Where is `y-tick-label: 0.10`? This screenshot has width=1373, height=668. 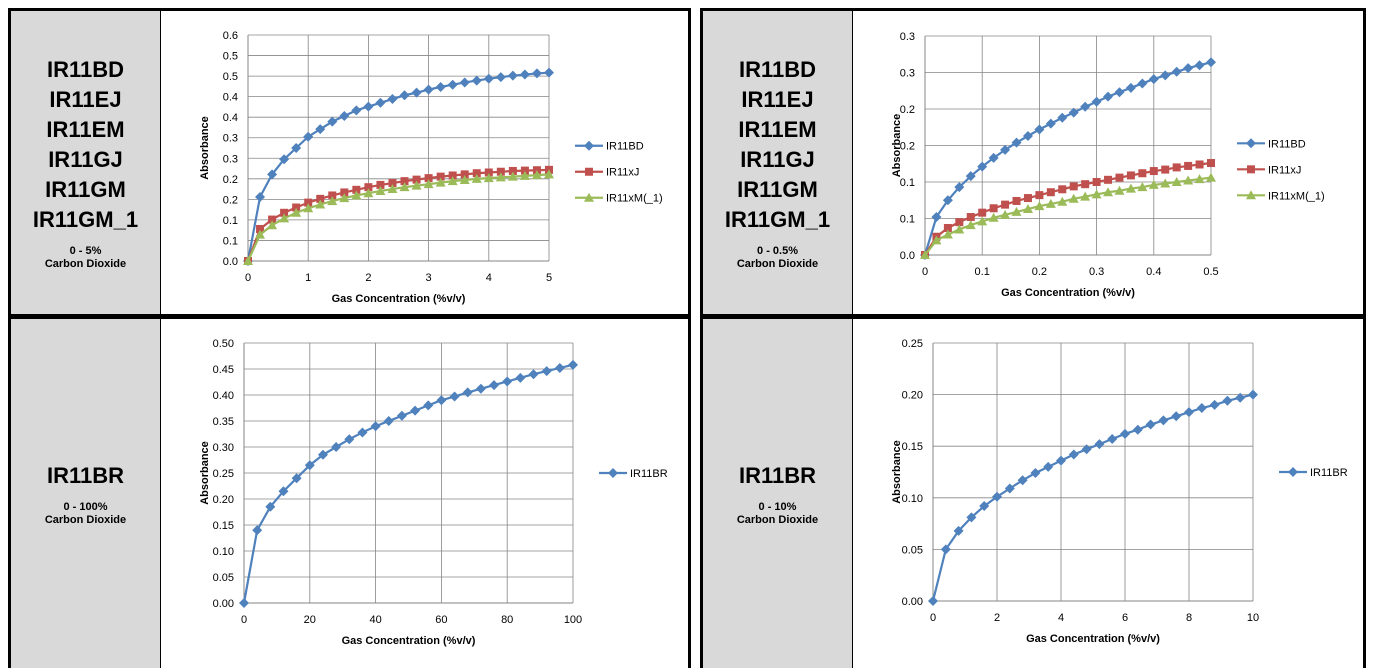
y-tick-label: 0.10 is located at coordinates (223, 552).